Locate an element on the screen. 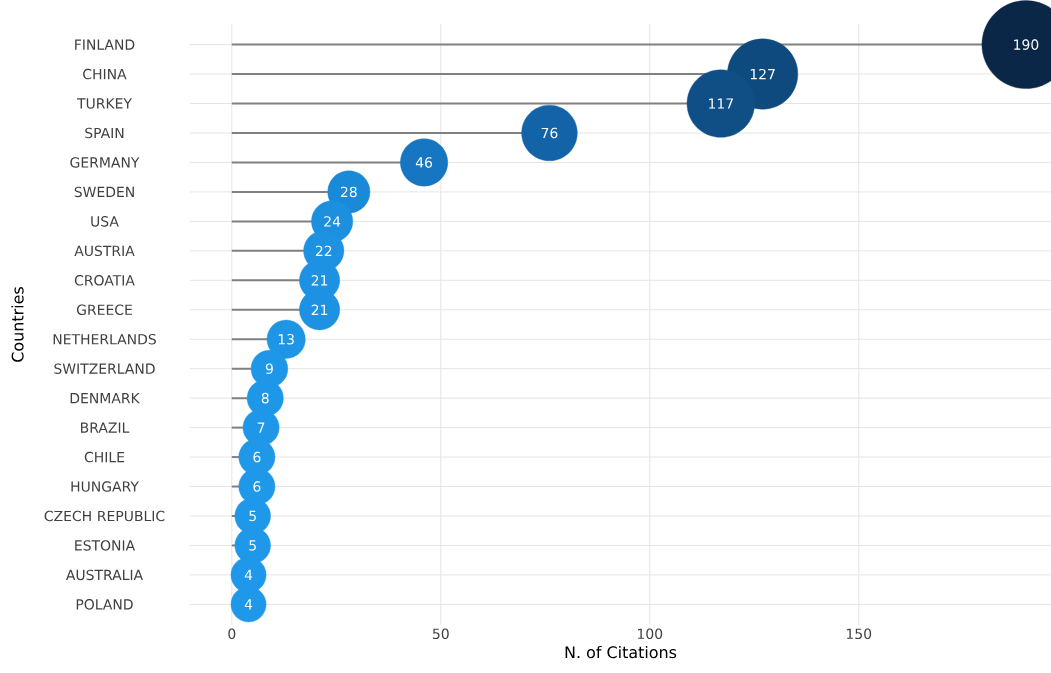 Image resolution: width=1051 pixels, height=673 pixels. data-label: 46 is located at coordinates (424, 162).